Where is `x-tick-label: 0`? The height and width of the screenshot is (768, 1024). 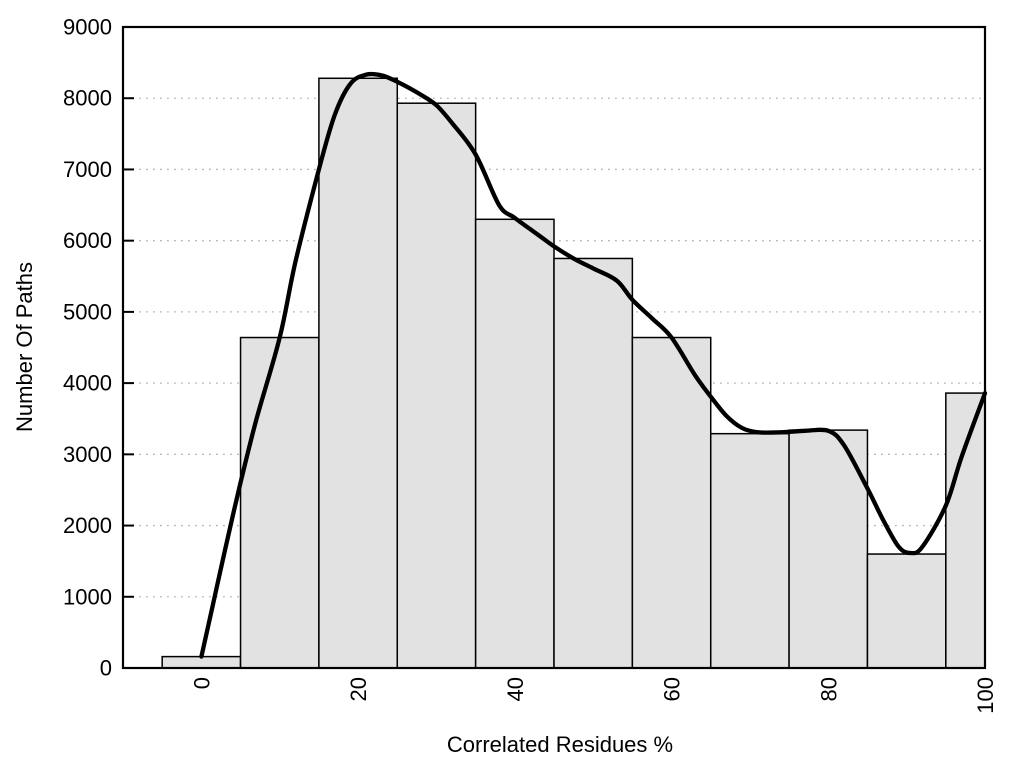 x-tick-label: 0 is located at coordinates (201, 683).